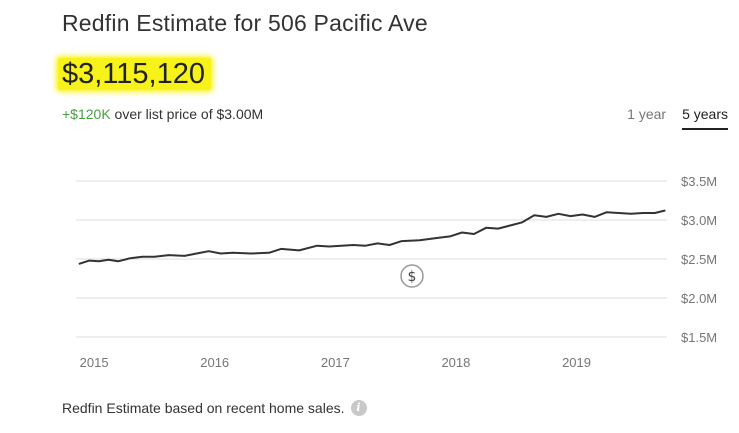 The height and width of the screenshot is (433, 739). I want to click on estimate-highlight: $3,115,120, so click(134, 74).